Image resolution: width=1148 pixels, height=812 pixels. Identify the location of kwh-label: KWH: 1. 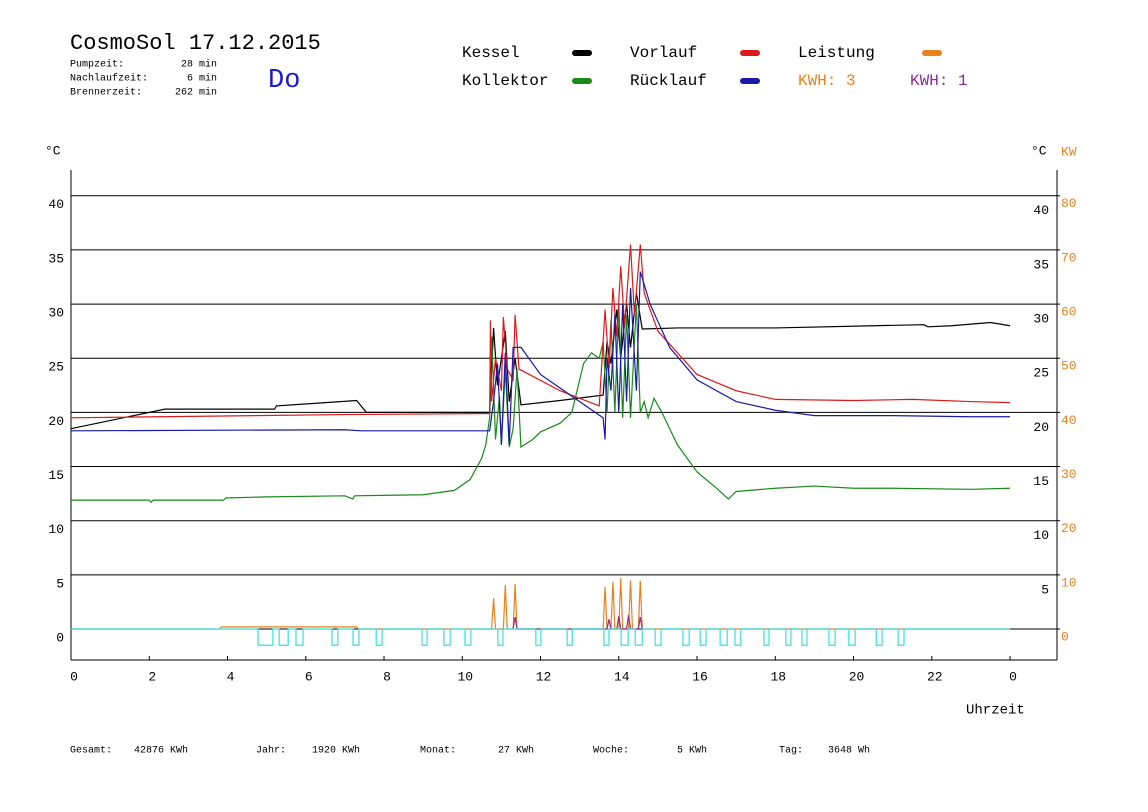
(939, 81).